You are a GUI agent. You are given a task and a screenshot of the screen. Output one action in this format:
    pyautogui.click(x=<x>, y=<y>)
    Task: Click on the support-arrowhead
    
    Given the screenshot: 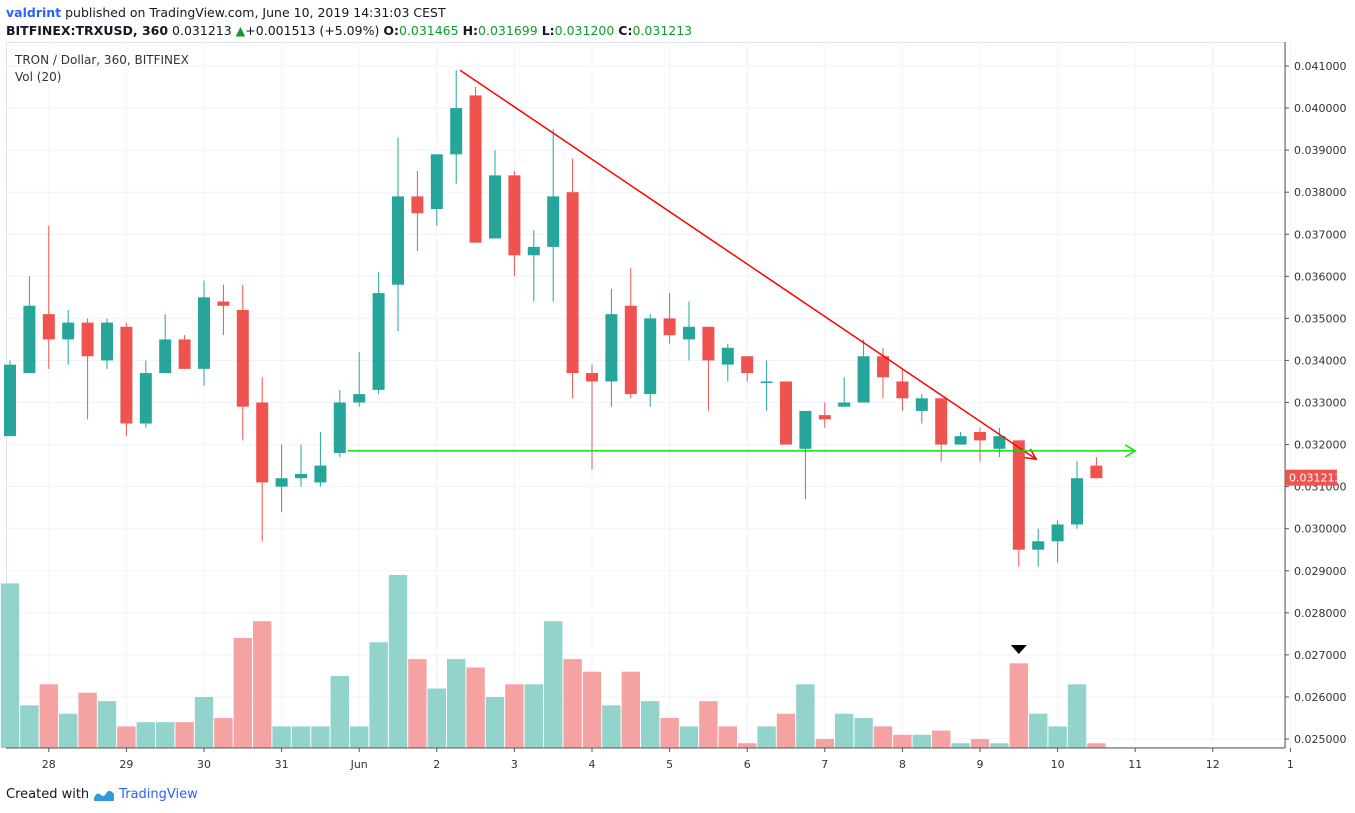 What is the action you would take?
    pyautogui.click(x=1130, y=451)
    